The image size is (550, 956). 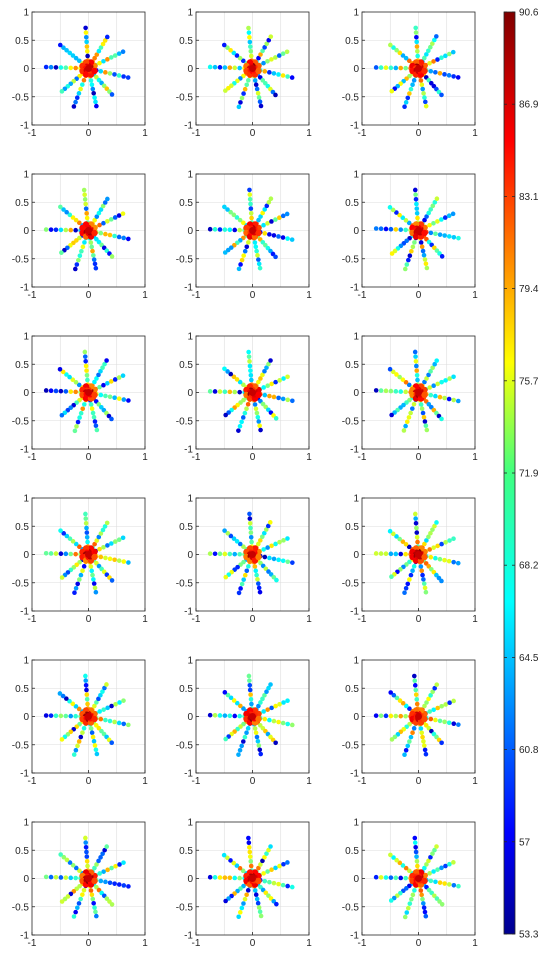 I want to click on panel-r4-c2: -1 0 1 1 0.5 0 -0.5 -1, so click(x=244, y=560).